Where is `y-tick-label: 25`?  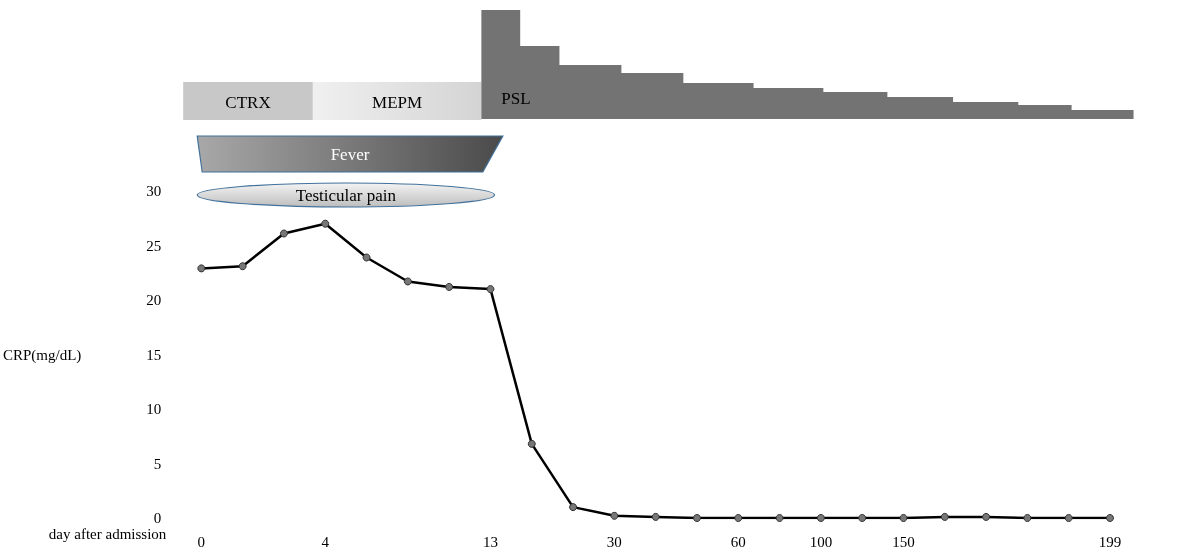
y-tick-label: 25 is located at coordinates (154, 245).